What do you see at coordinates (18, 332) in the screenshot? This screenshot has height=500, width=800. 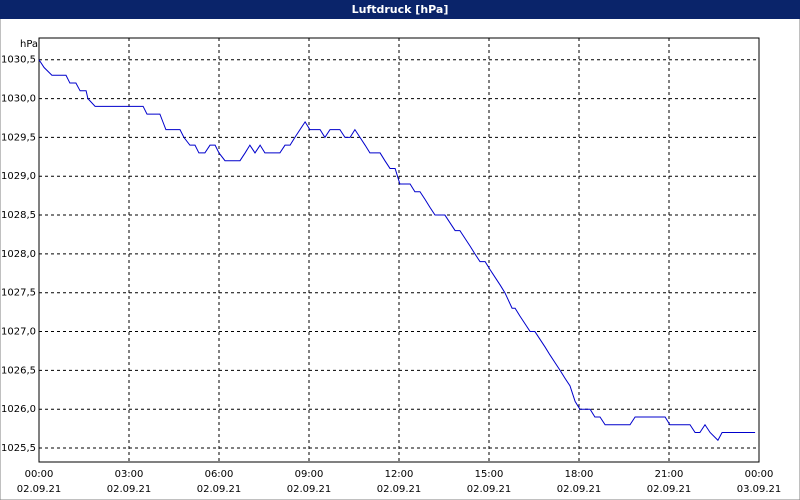 I see `y-tick-label: 1027,0` at bounding box center [18, 332].